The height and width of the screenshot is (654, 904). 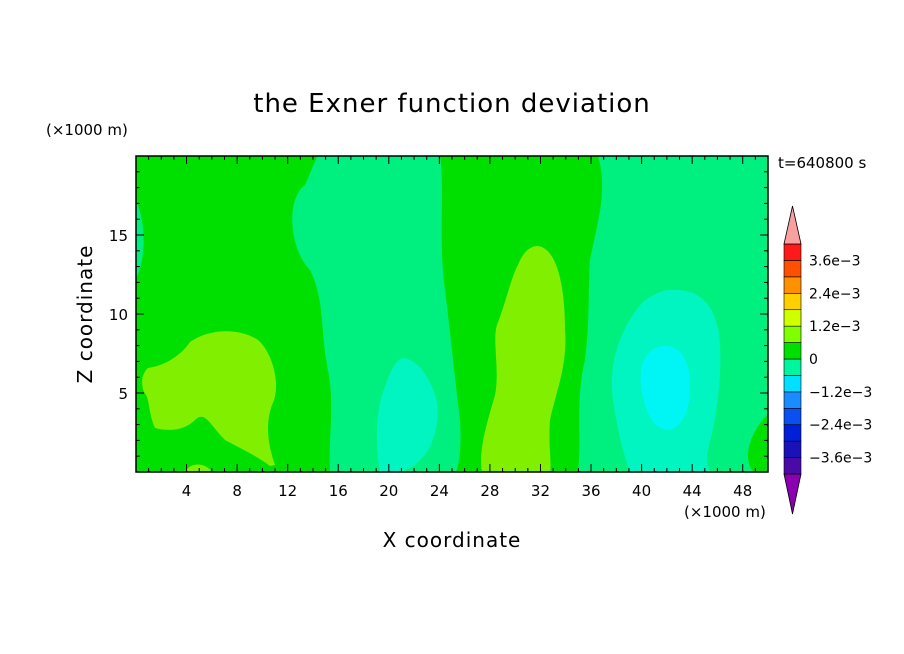 I want to click on x-tick-label: 4, so click(x=187, y=491).